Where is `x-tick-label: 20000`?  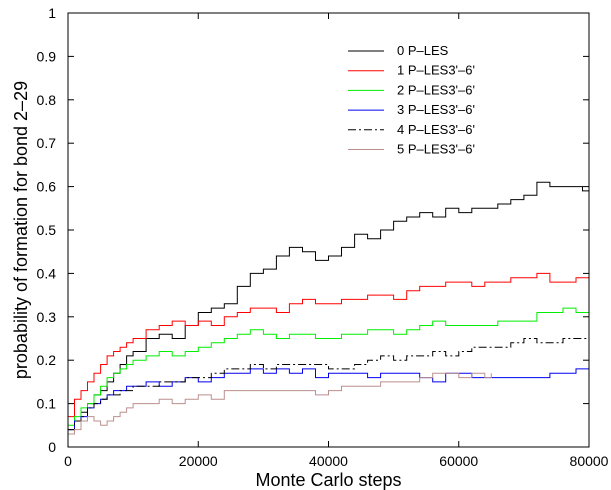
x-tick-label: 20000 is located at coordinates (198, 461).